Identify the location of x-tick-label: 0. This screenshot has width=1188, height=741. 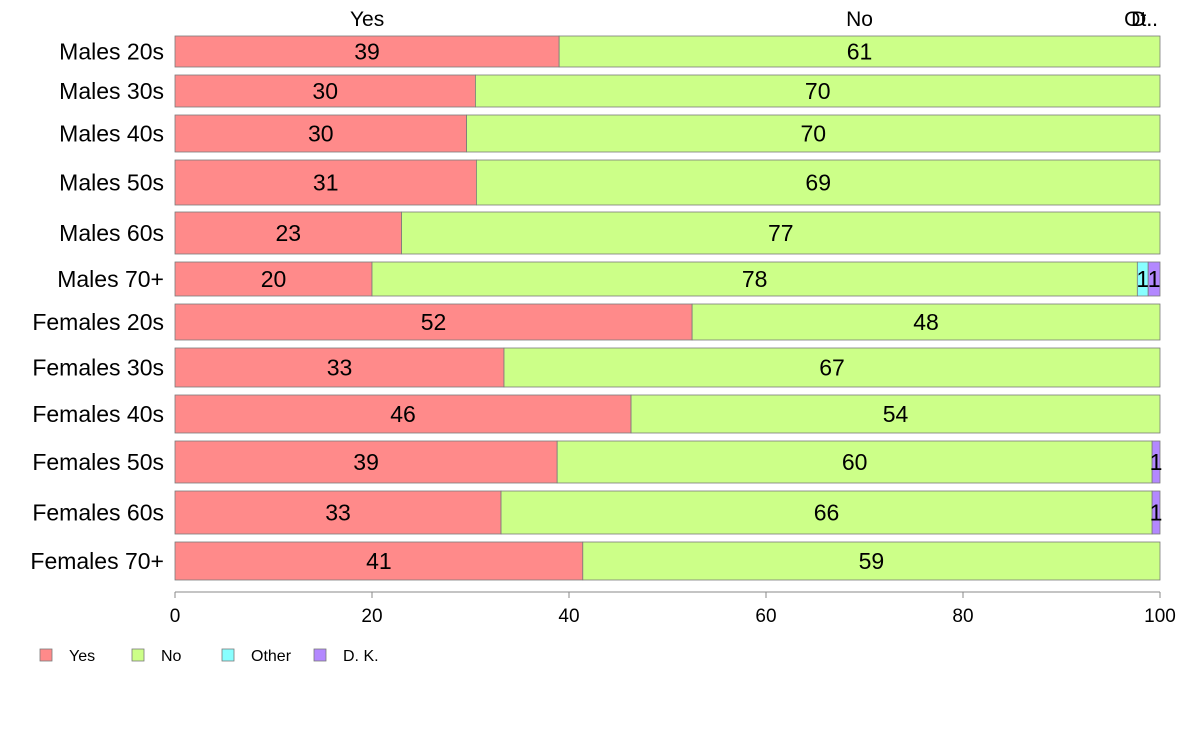
(175, 616).